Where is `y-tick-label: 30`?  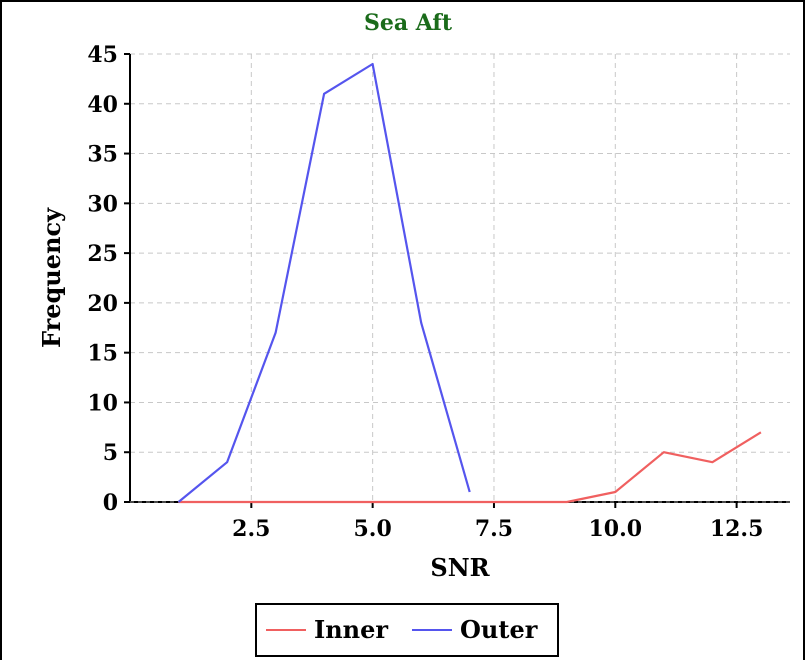 y-tick-label: 30 is located at coordinates (102, 204).